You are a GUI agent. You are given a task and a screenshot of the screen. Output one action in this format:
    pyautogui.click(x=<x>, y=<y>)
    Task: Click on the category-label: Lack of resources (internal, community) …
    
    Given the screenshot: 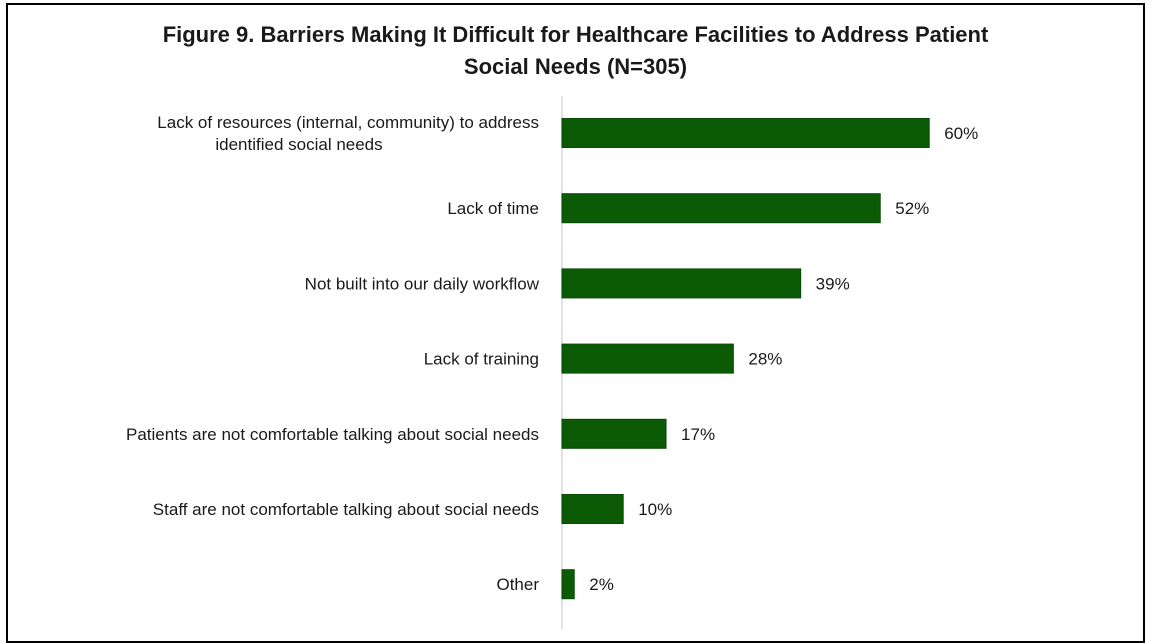 What is the action you would take?
    pyautogui.click(x=348, y=133)
    